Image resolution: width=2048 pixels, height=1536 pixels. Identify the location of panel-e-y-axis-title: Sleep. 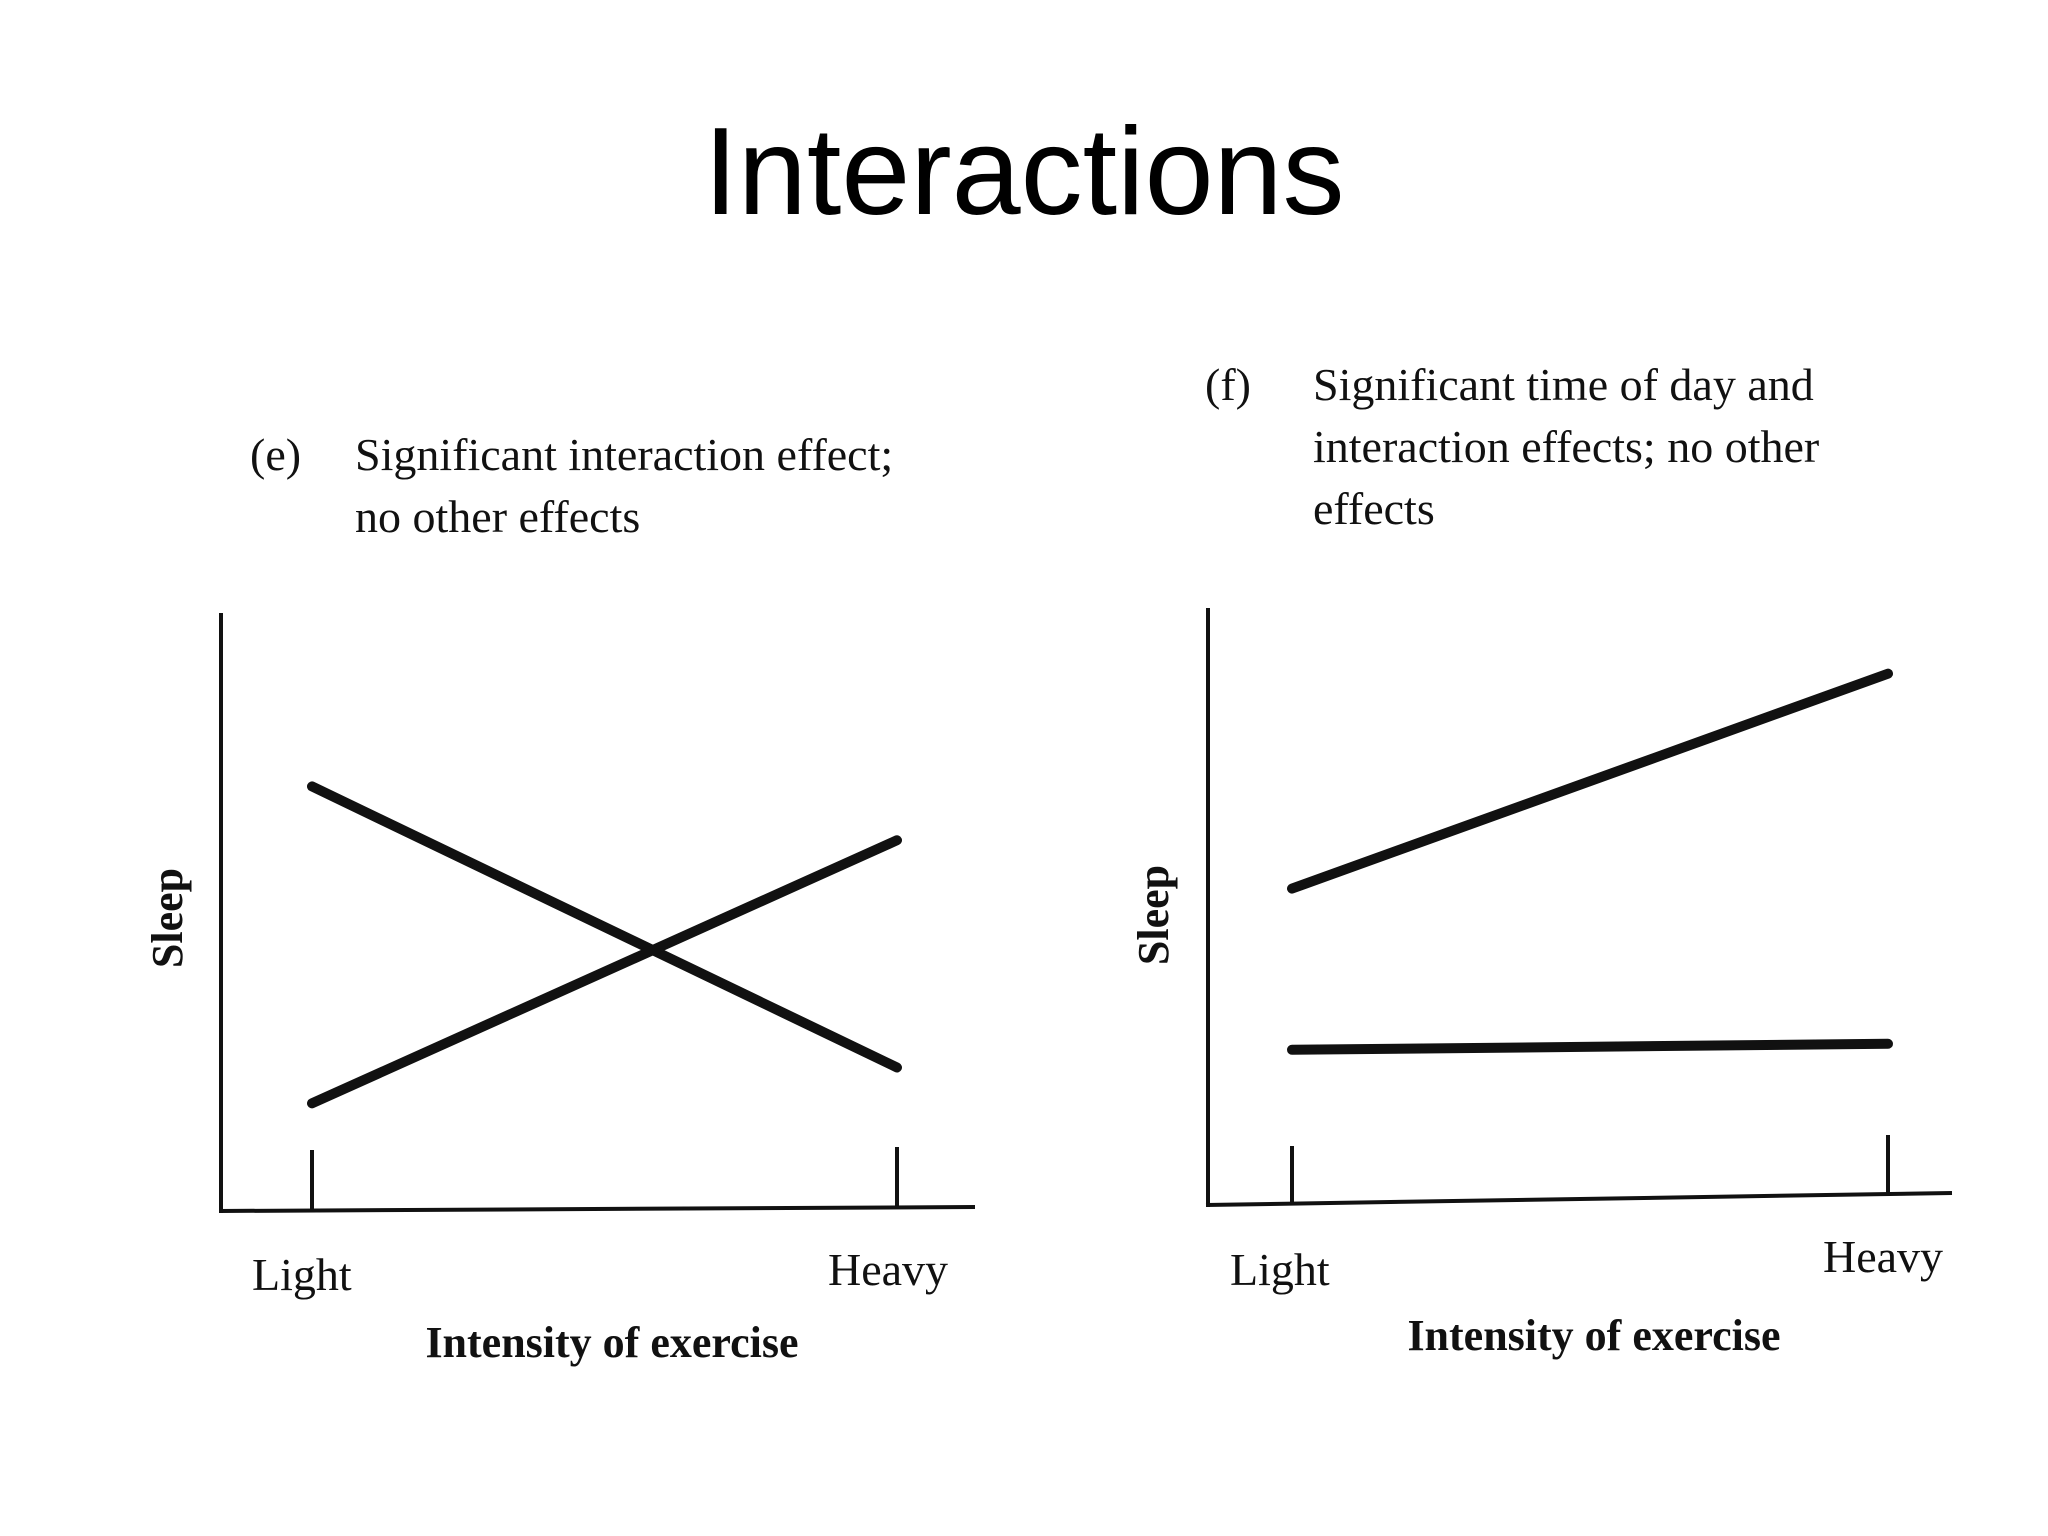
(167, 918).